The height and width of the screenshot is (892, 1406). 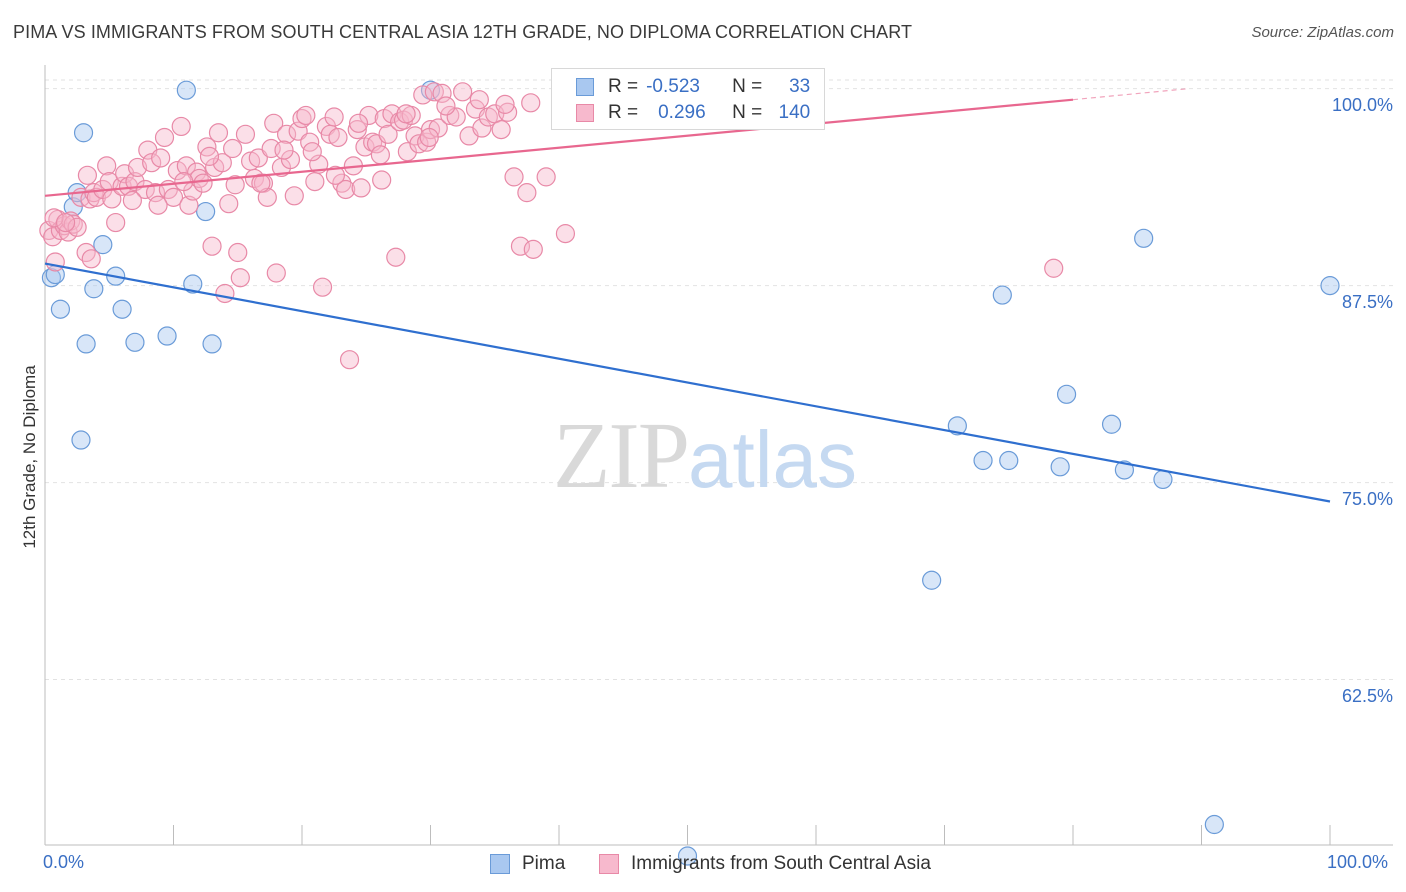 What do you see at coordinates (1367, 695) in the screenshot?
I see `y-tick-label: 62.5%` at bounding box center [1367, 695].